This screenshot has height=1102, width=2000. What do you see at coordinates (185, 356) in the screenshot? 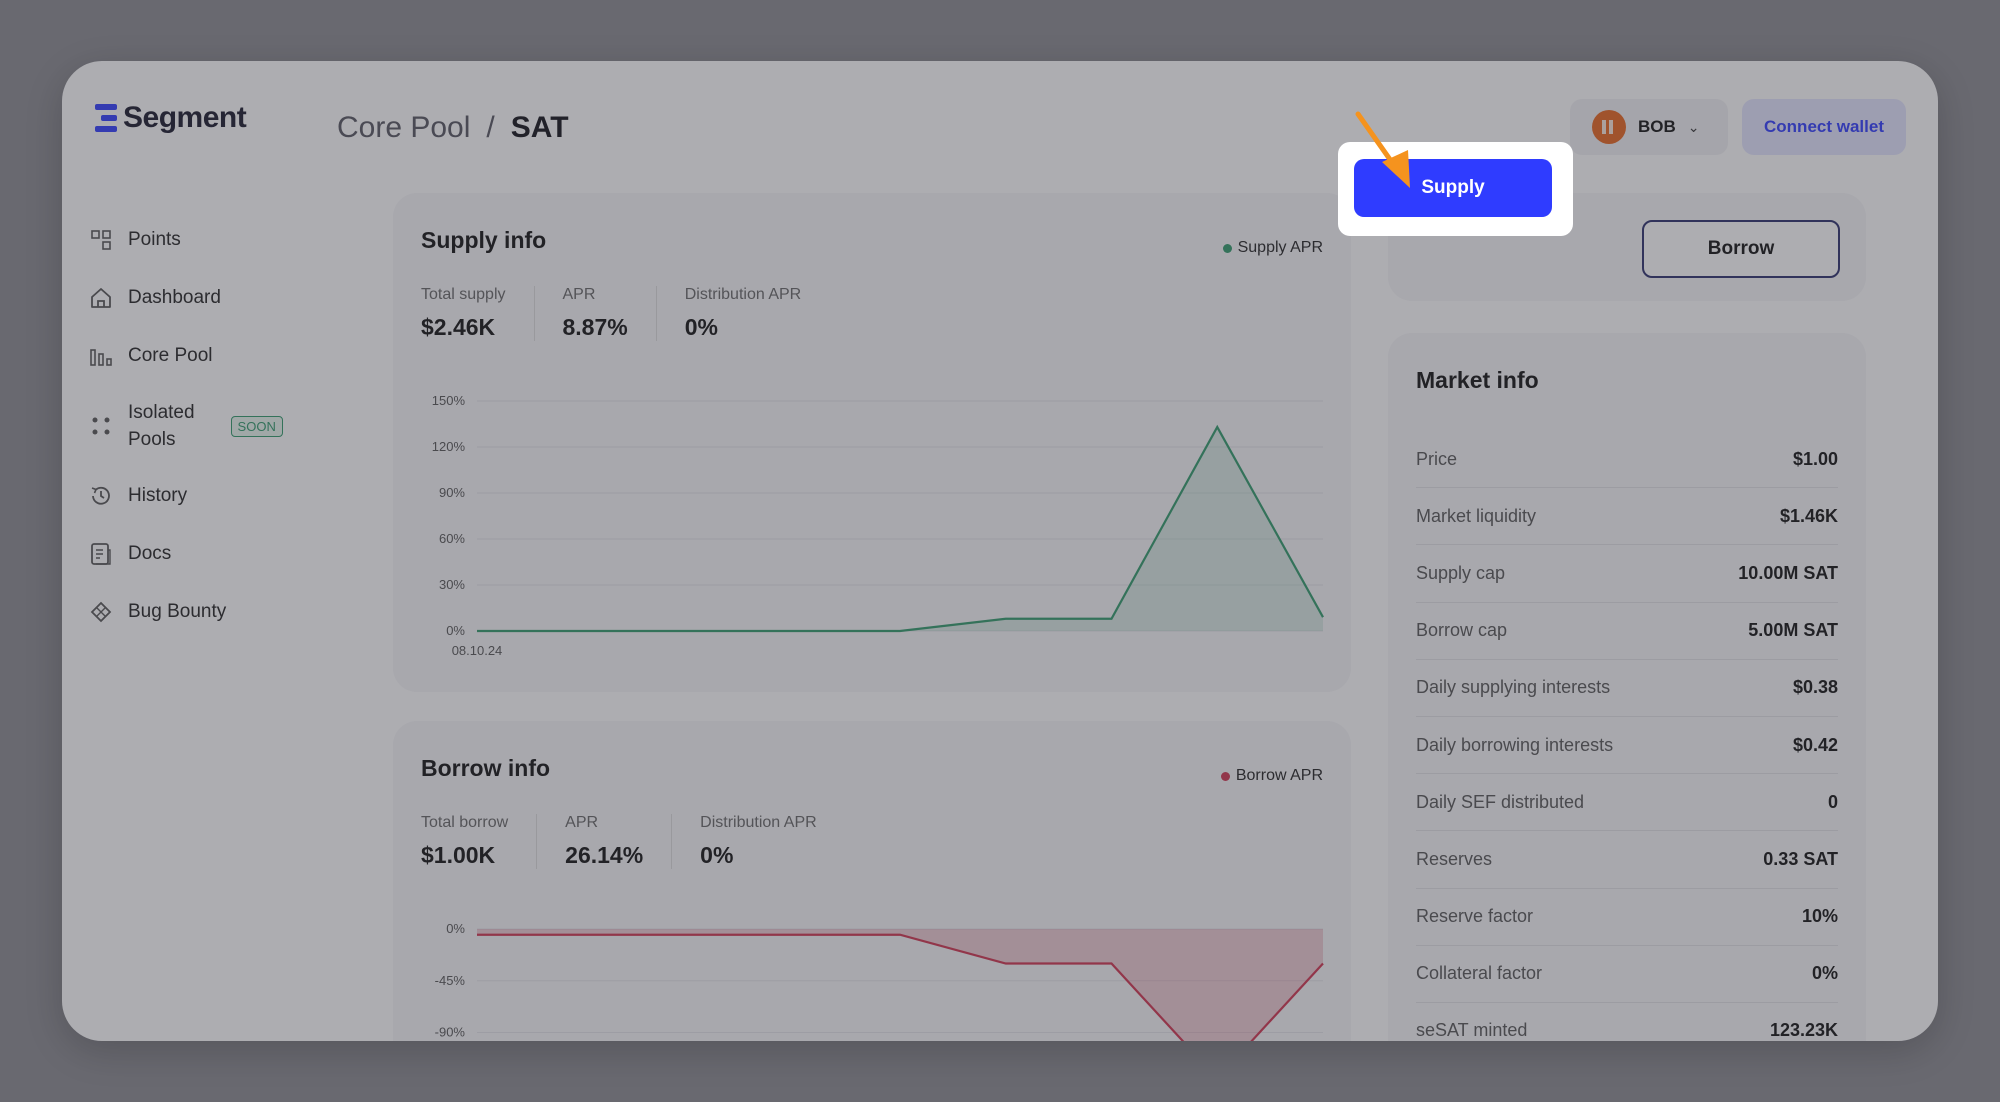
I see `sidebar-item-core-pool: Core Pool` at bounding box center [185, 356].